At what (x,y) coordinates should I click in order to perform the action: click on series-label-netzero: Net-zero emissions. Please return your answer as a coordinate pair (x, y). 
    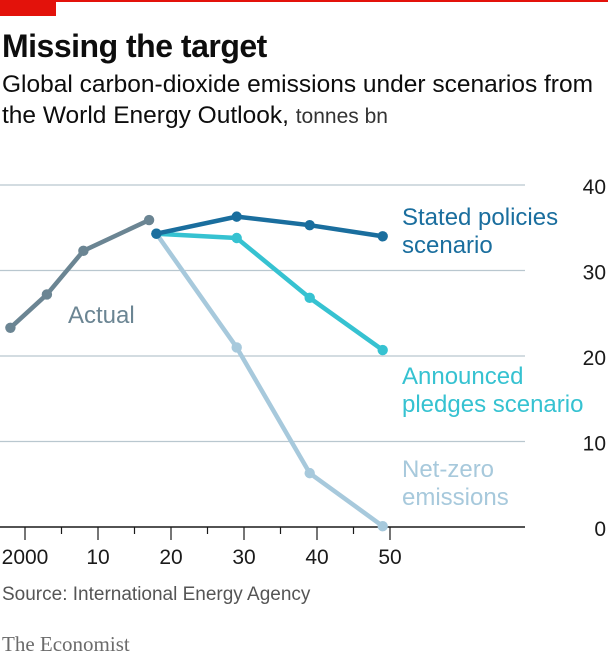
    Looking at the image, I should click on (455, 483).